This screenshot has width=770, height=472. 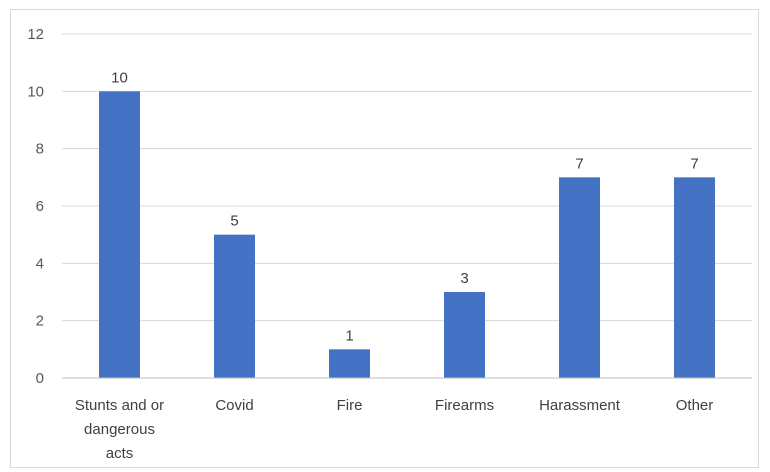 I want to click on data-label-5: 7, so click(x=694, y=163).